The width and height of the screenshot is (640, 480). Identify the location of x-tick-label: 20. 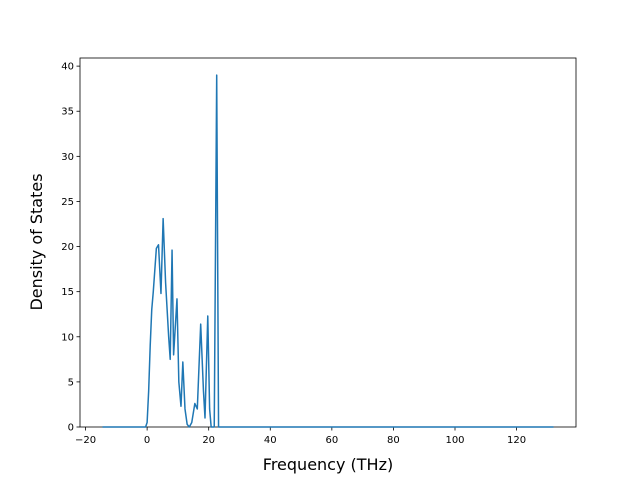
(208, 440).